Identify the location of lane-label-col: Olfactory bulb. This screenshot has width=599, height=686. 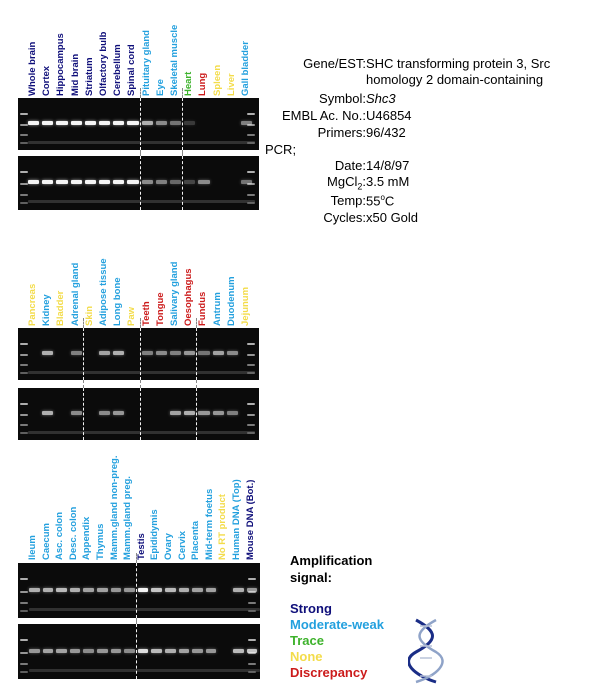
(104, 51).